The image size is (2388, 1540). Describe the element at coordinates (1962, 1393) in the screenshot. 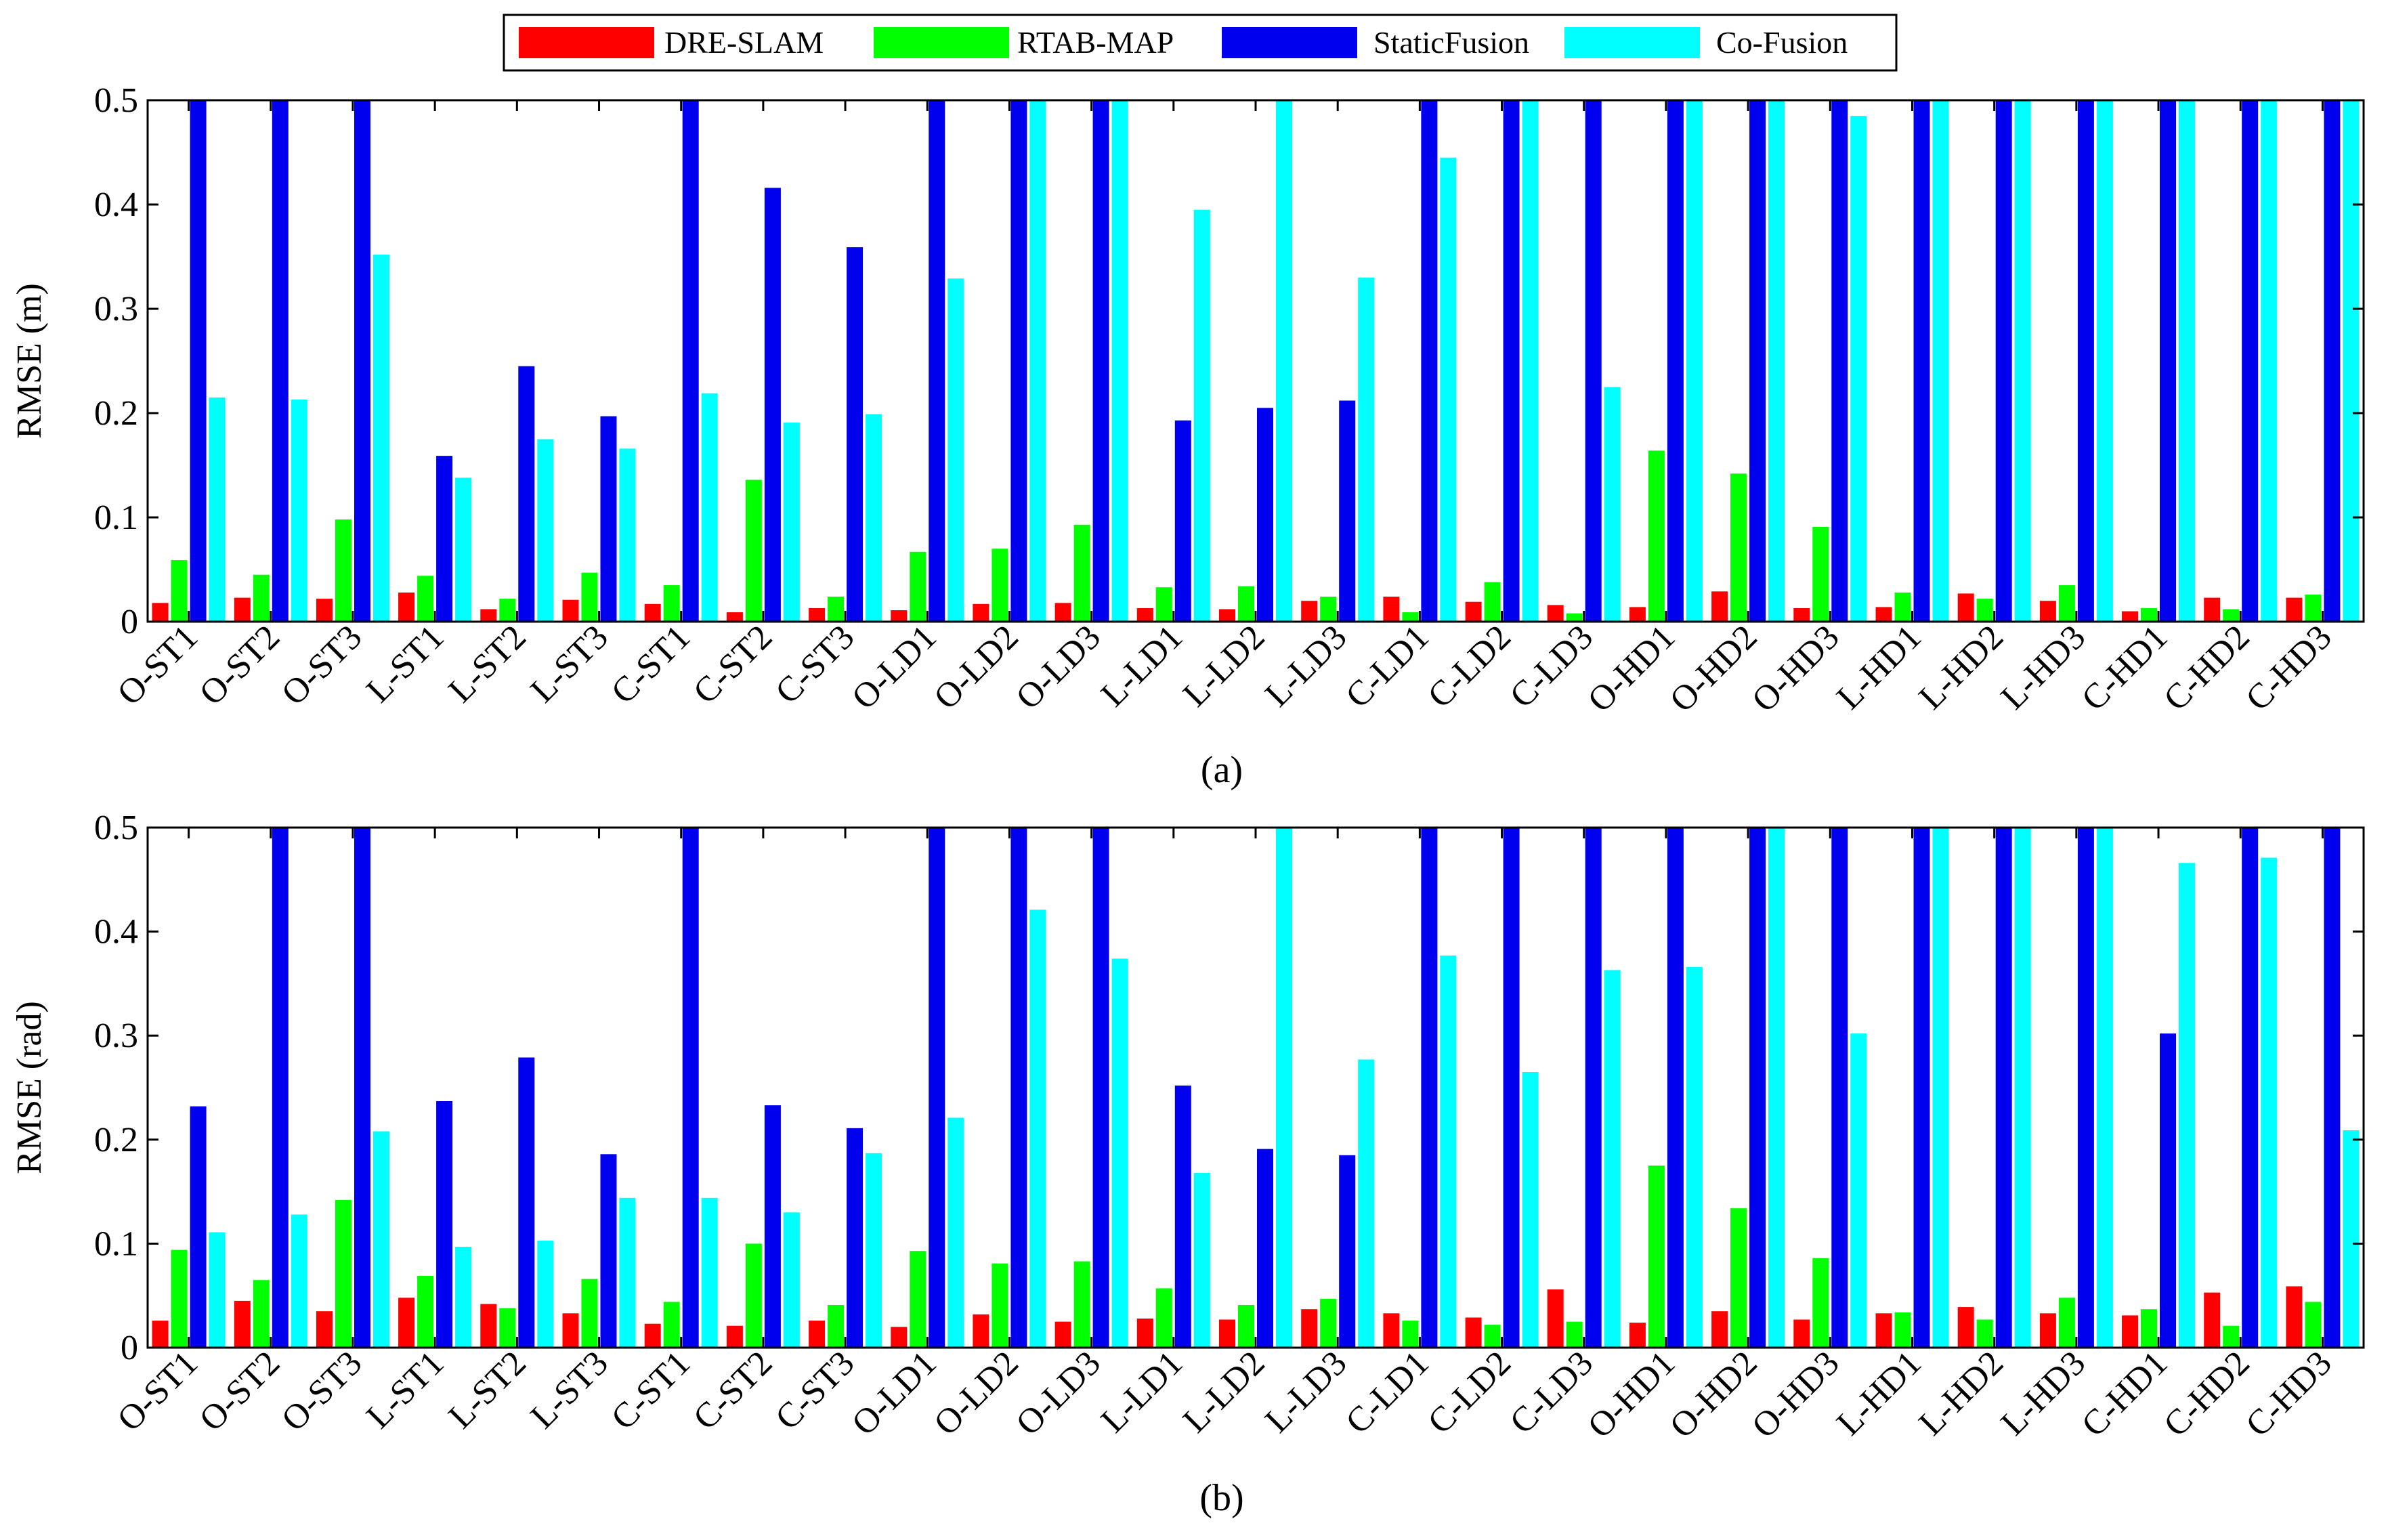

I see `x-tick-label: L-HD2` at that location.